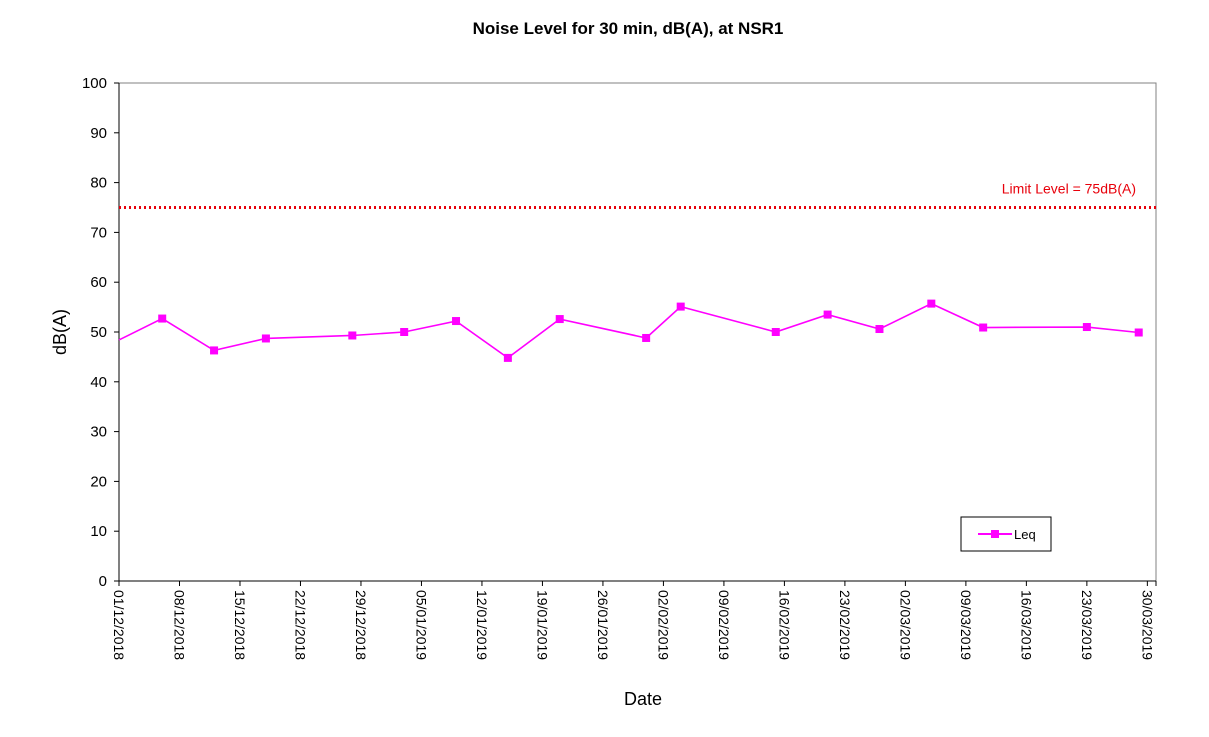 The width and height of the screenshot is (1209, 737). I want to click on series-leq, so click(630, 330).